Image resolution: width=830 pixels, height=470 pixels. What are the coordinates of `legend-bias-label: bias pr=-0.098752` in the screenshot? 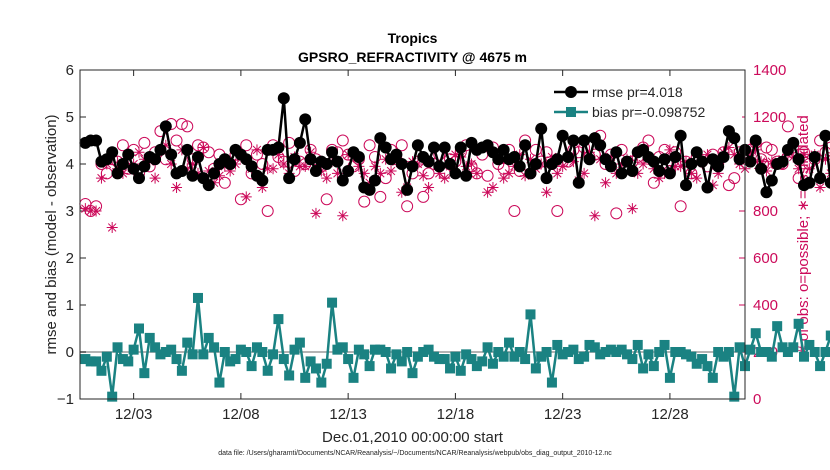 It's located at (648, 112).